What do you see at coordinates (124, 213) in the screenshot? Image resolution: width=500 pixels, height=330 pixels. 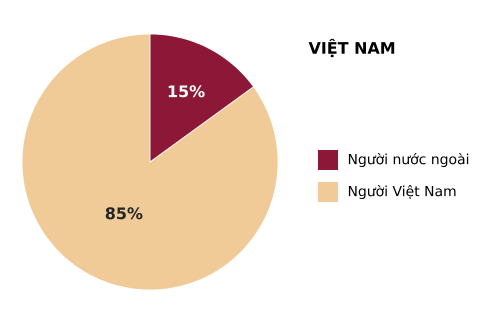 I see `data-label: 85%` at bounding box center [124, 213].